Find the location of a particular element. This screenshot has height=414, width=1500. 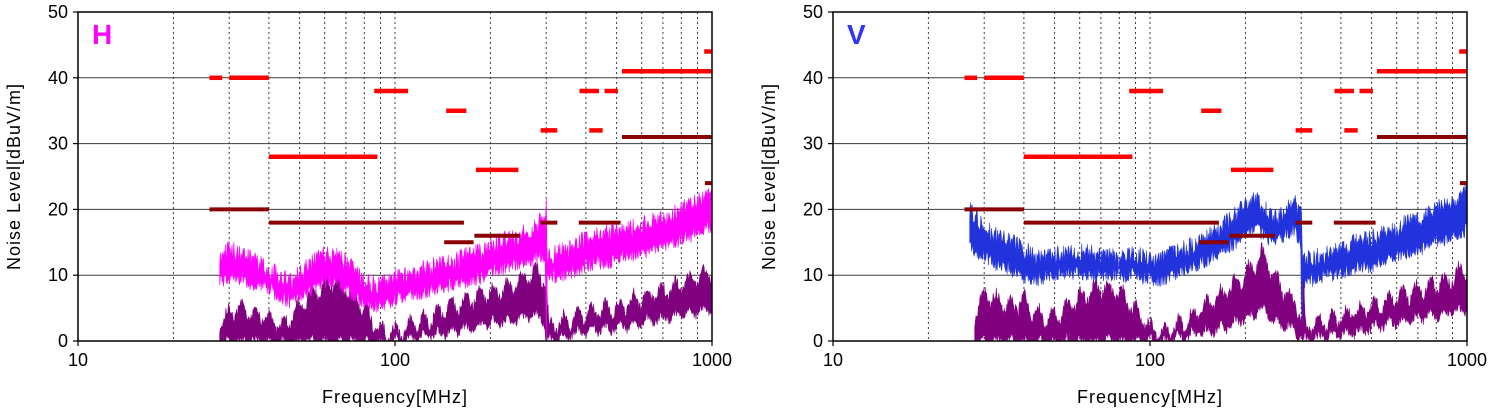

polarization-label: V is located at coordinates (856, 34).